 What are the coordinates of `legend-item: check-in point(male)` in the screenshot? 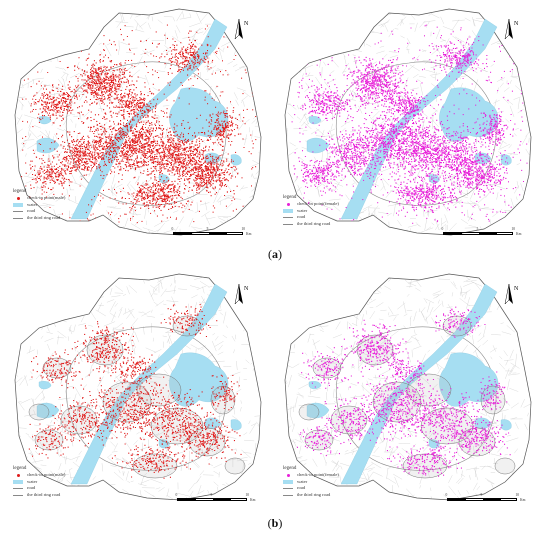 It's located at (39, 198).